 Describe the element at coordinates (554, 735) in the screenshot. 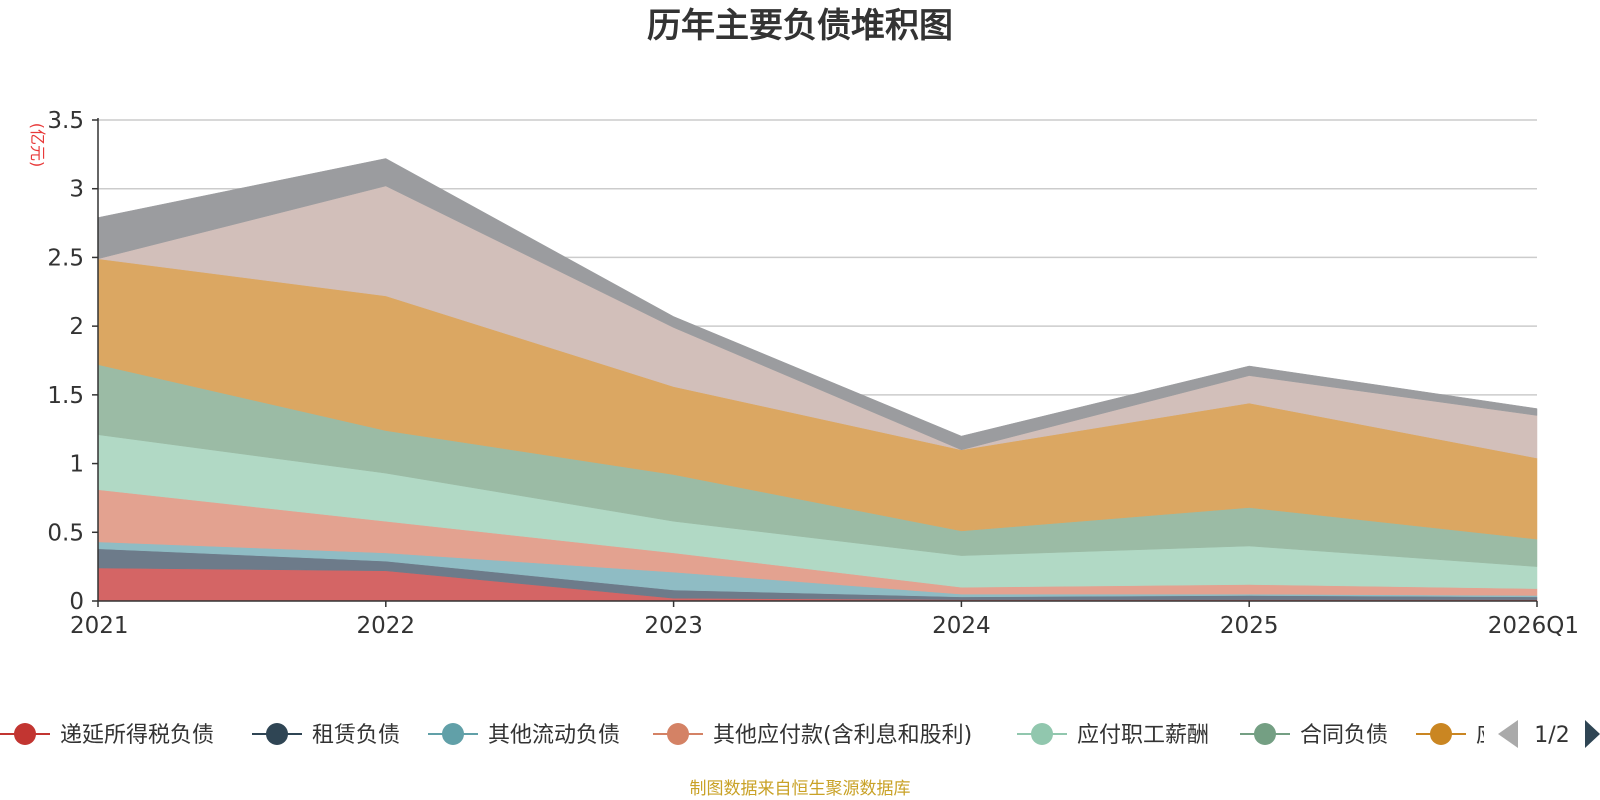

I see `legend-label: 其他流动负债` at that location.